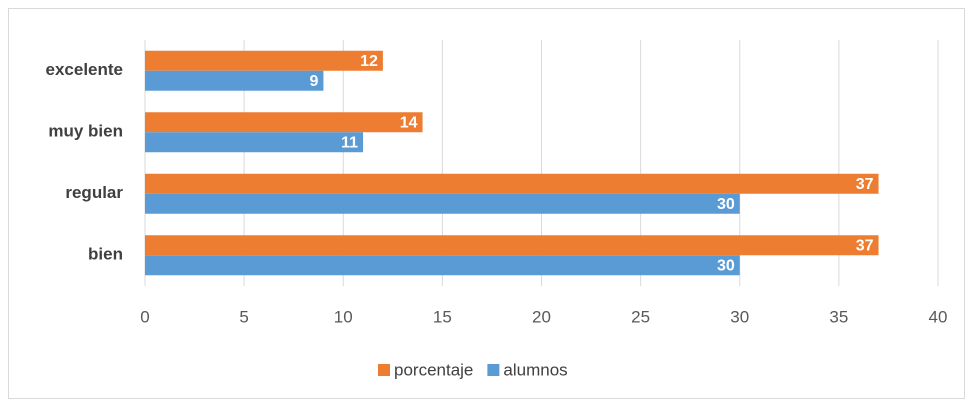 This screenshot has width=969, height=403. What do you see at coordinates (442, 316) in the screenshot?
I see `x-tick-label: 15` at bounding box center [442, 316].